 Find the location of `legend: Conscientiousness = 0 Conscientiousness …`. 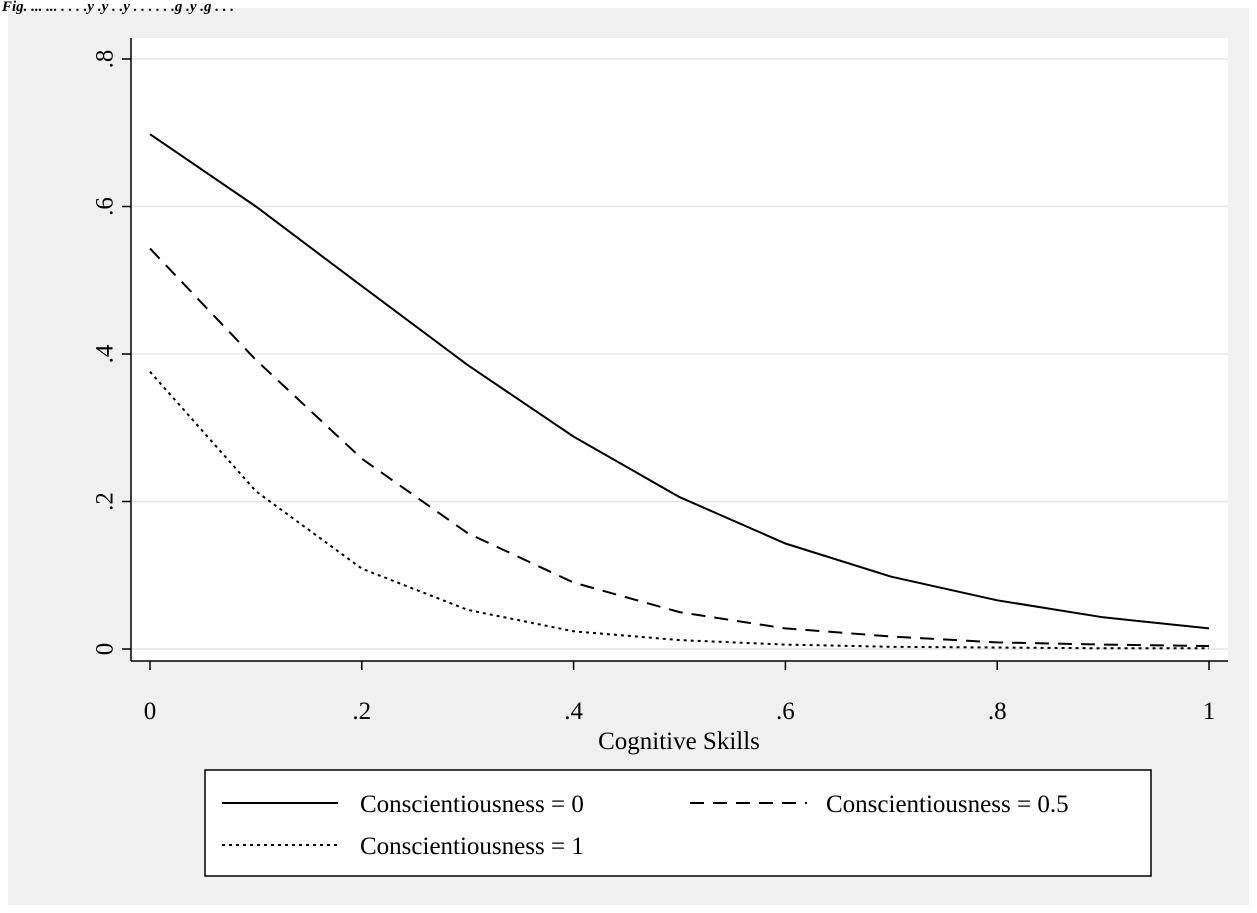

legend: Conscientiousness = 0 Conscientiousness … is located at coordinates (678, 823).